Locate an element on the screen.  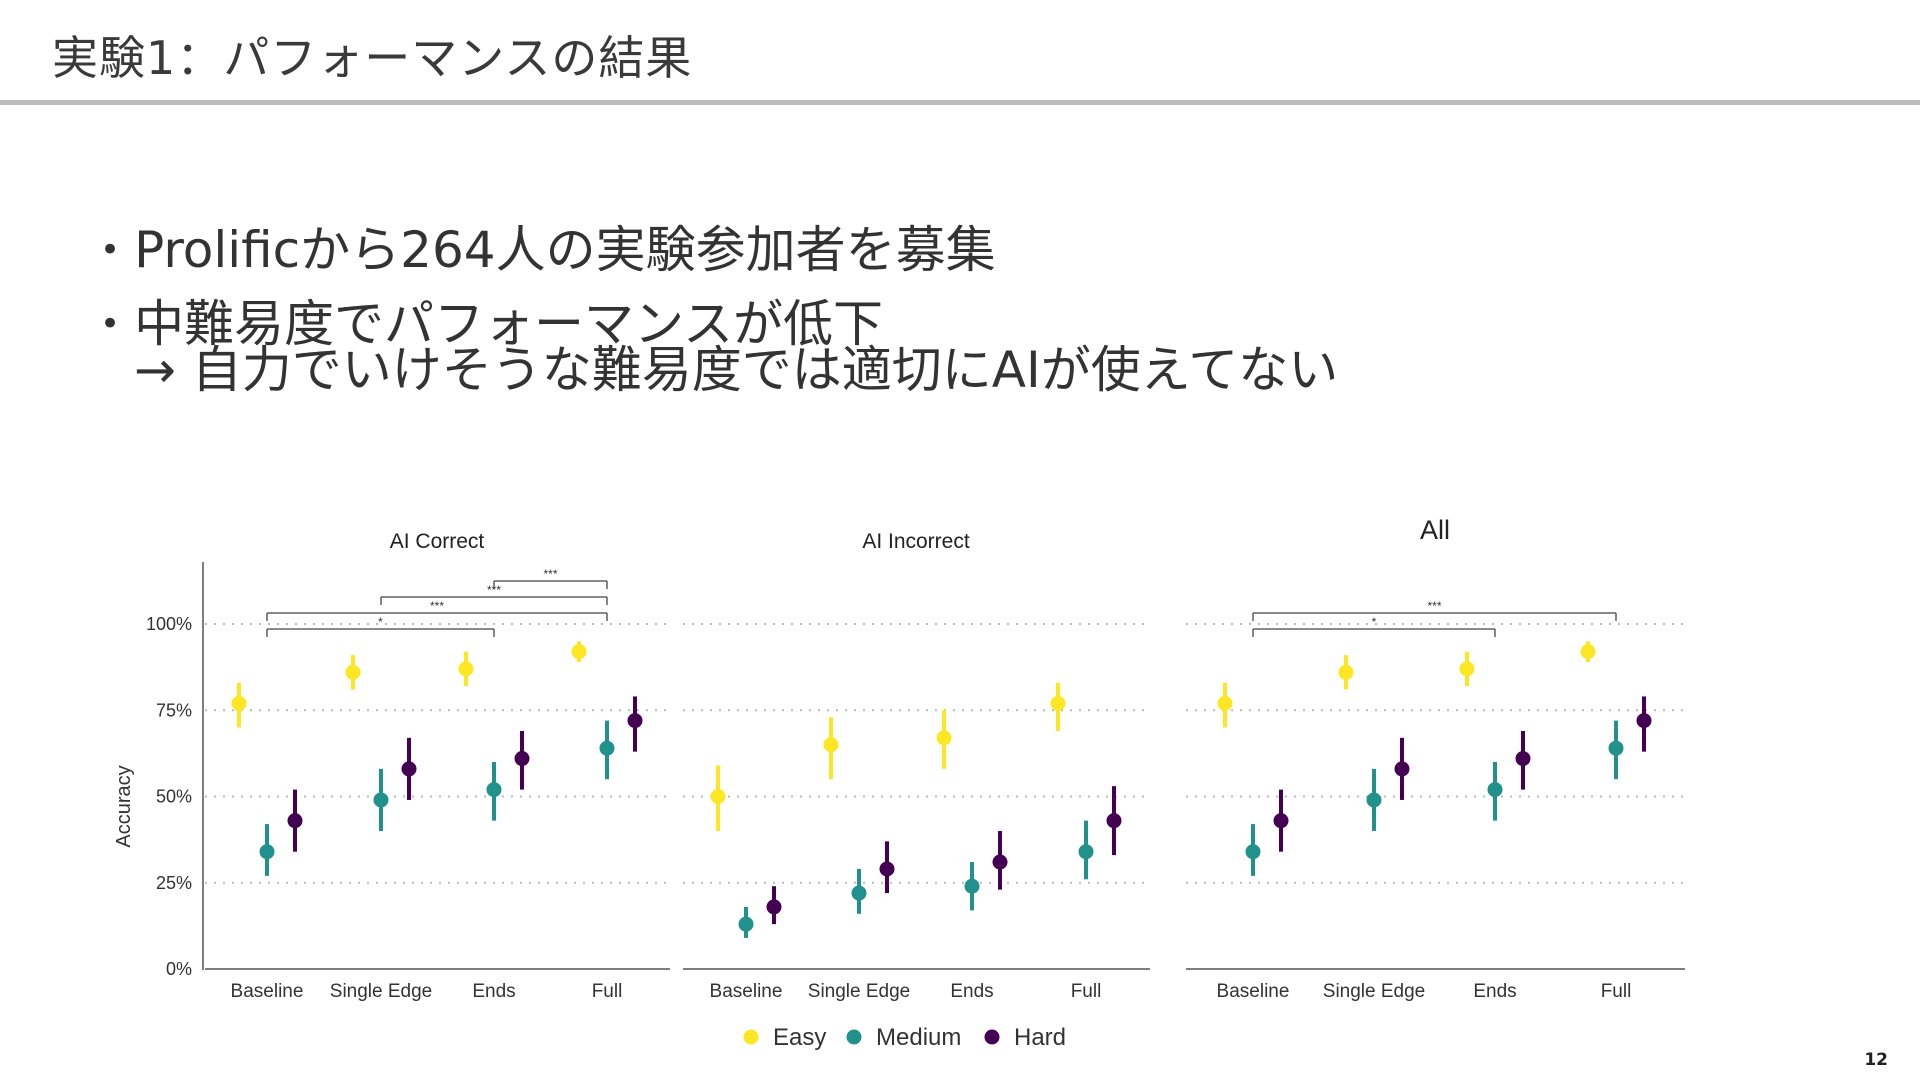
y-tick-label: 25% is located at coordinates (174, 883).